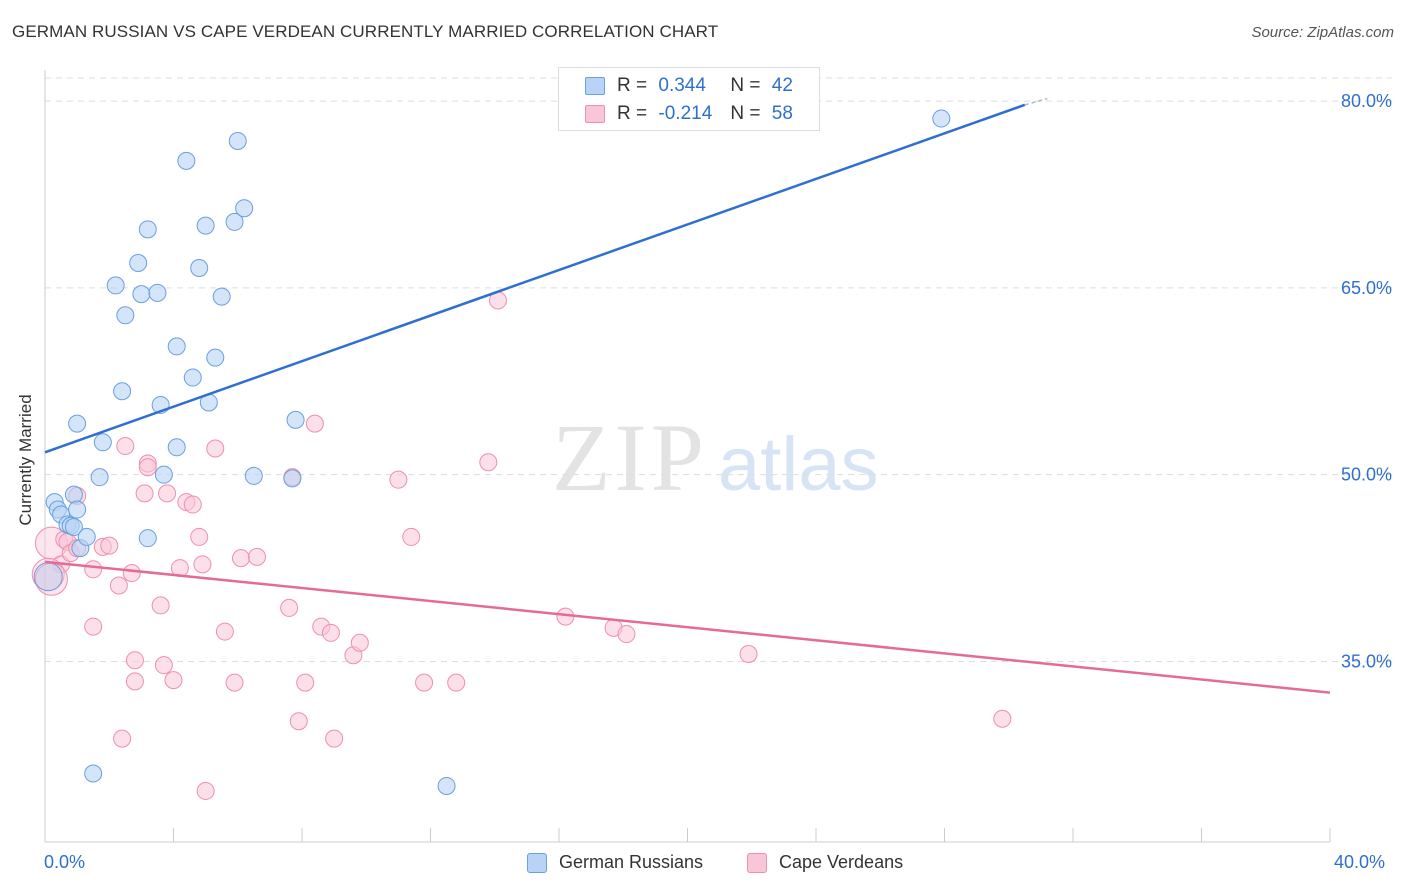  I want to click on y-tick-label: 50.0%, so click(1366, 475).